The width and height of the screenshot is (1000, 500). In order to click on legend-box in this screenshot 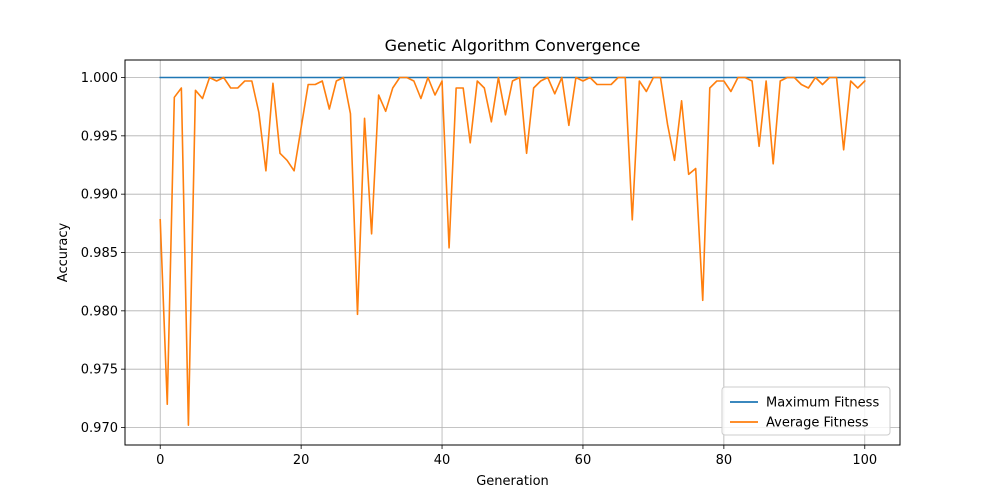, I will do `click(806, 411)`.